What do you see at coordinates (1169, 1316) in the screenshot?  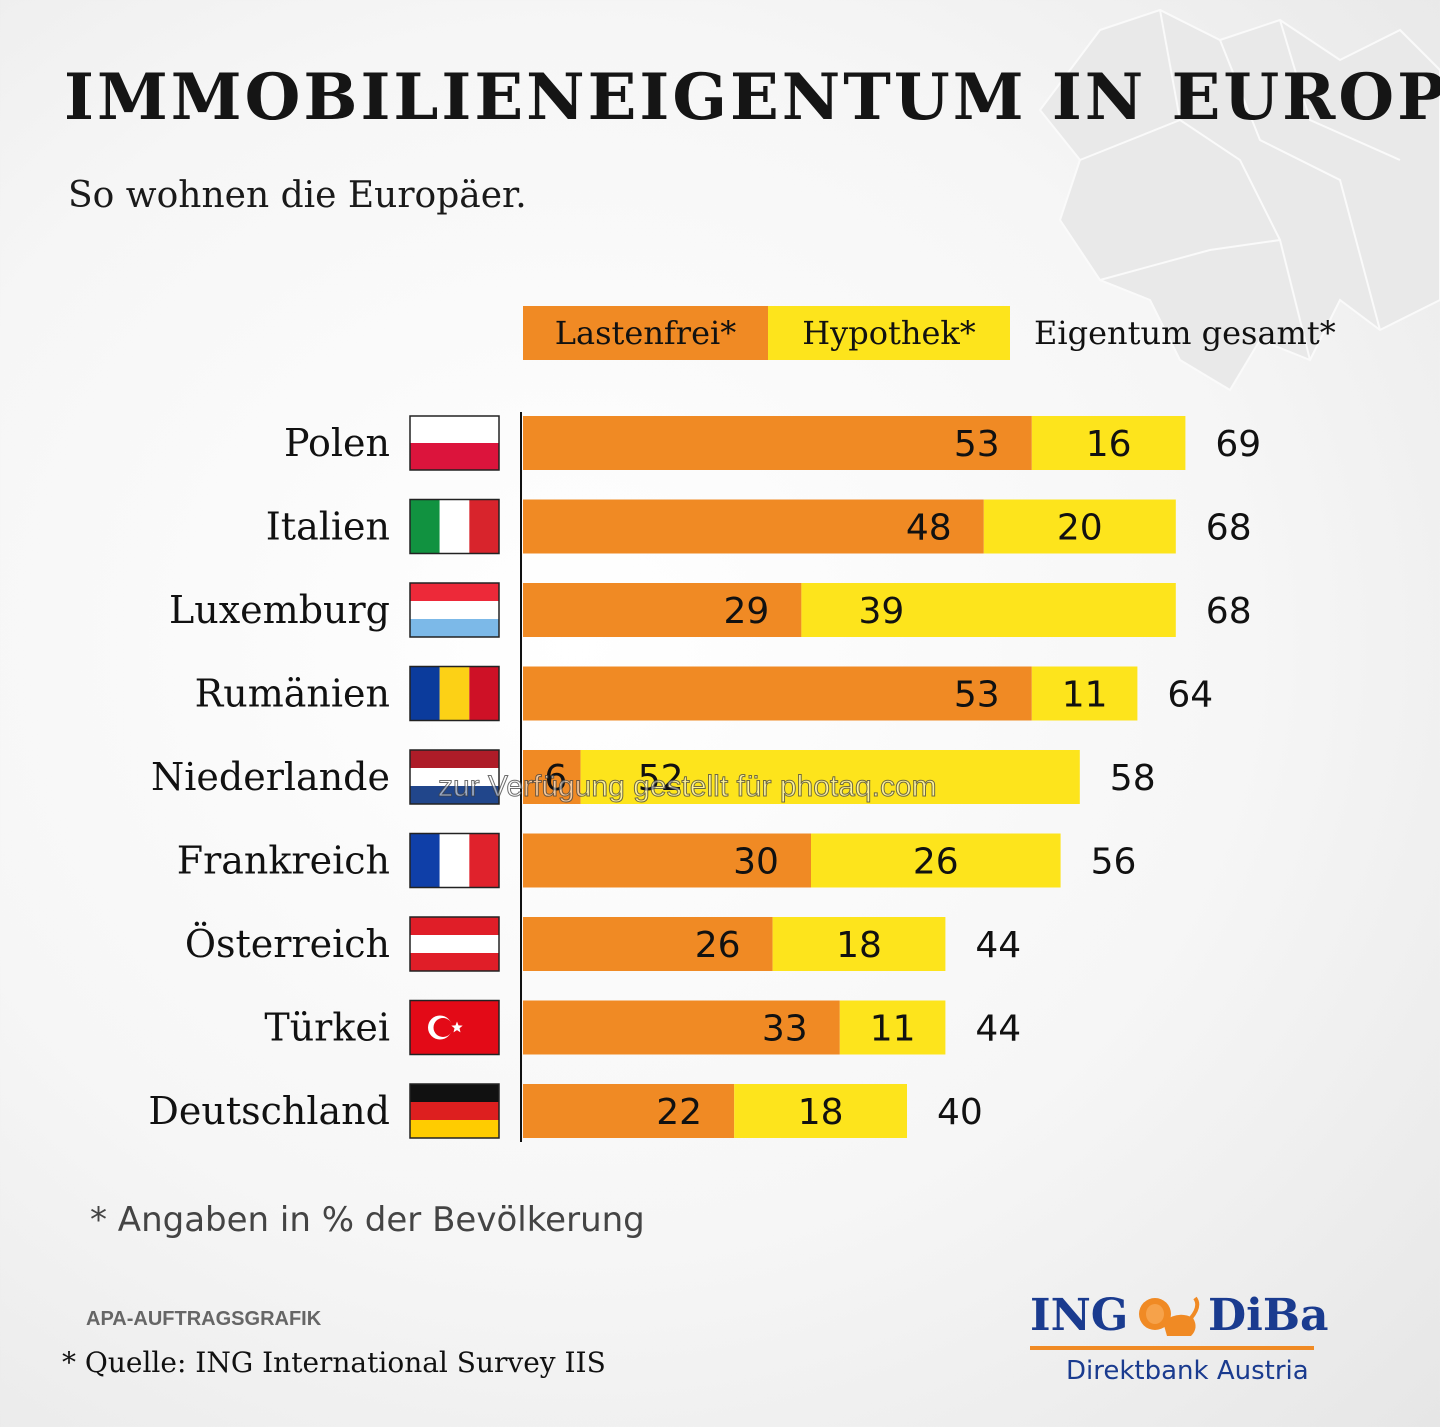 I see `lion-icon` at bounding box center [1169, 1316].